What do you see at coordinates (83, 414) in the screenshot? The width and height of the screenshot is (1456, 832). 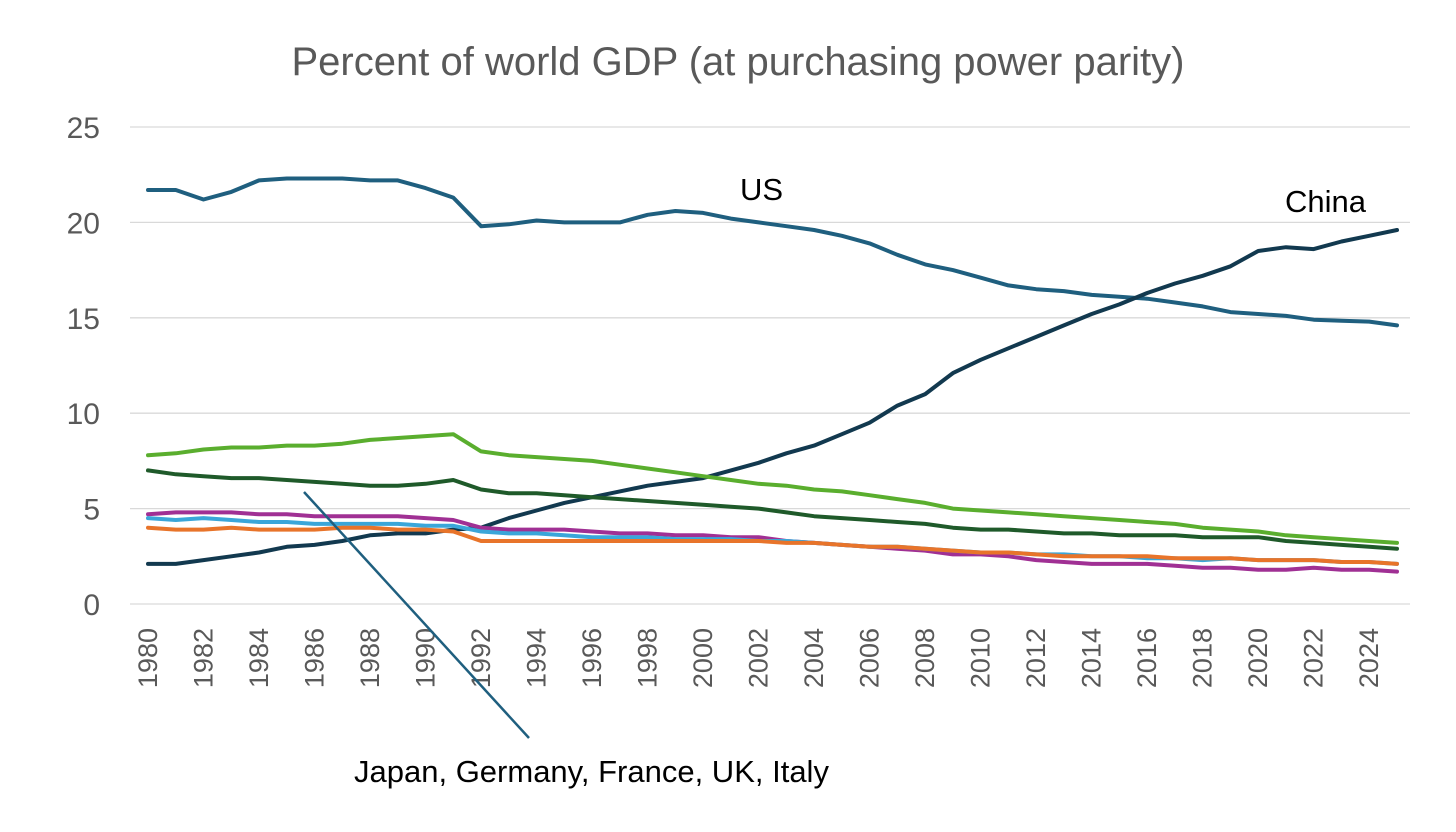 I see `y-tick-label: 10` at bounding box center [83, 414].